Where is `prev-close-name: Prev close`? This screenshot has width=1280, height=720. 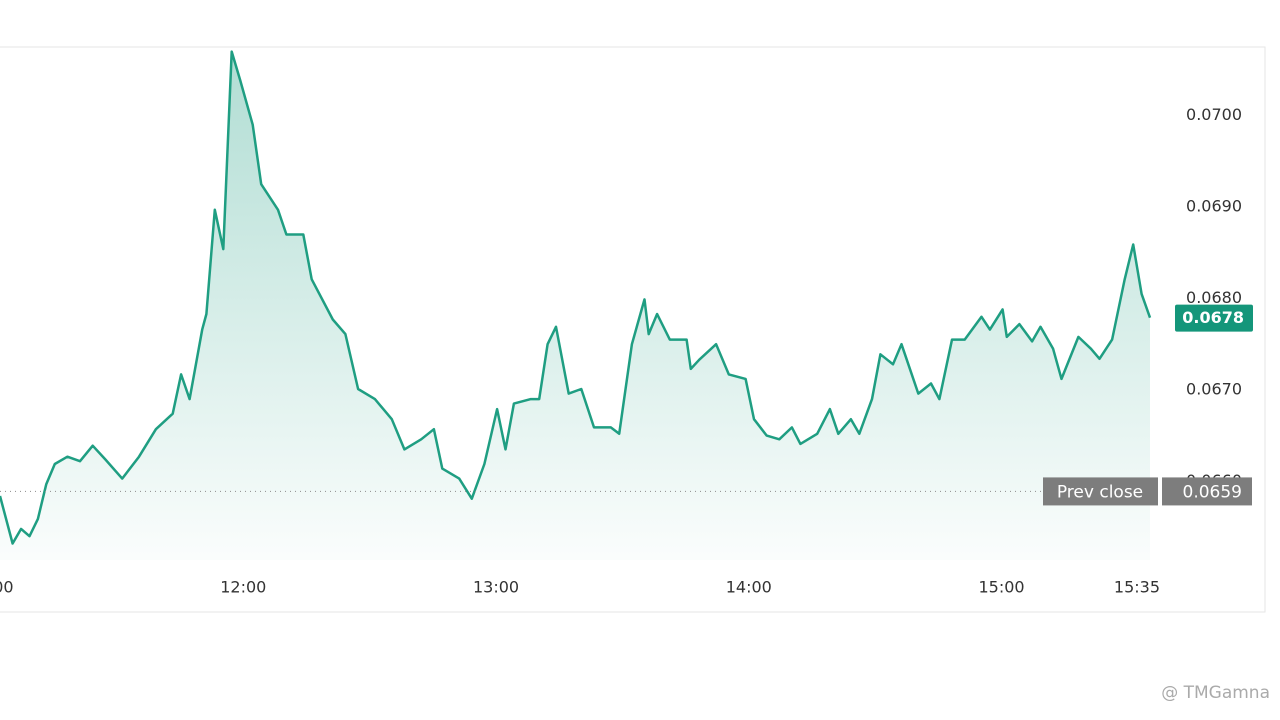
prev-close-name: Prev close is located at coordinates (1100, 492).